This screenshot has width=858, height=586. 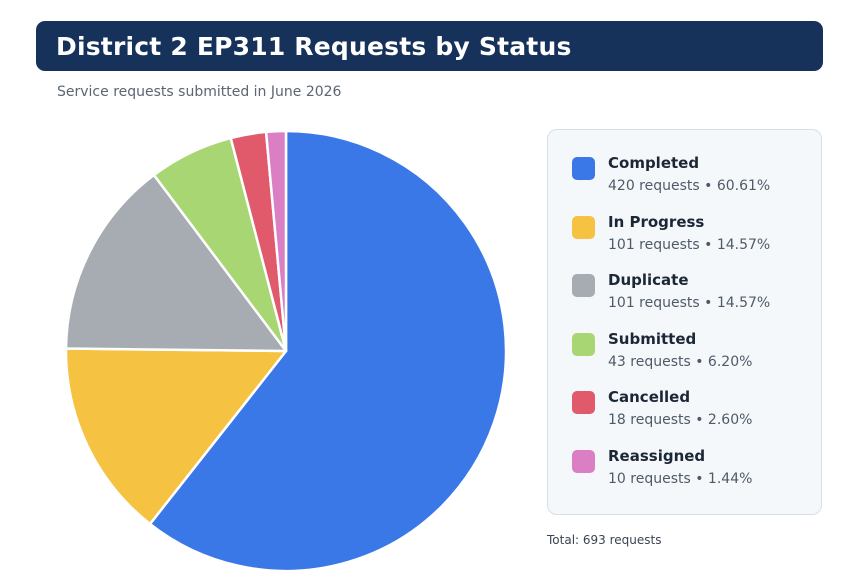 I want to click on legend-label: Completed, so click(x=654, y=163).